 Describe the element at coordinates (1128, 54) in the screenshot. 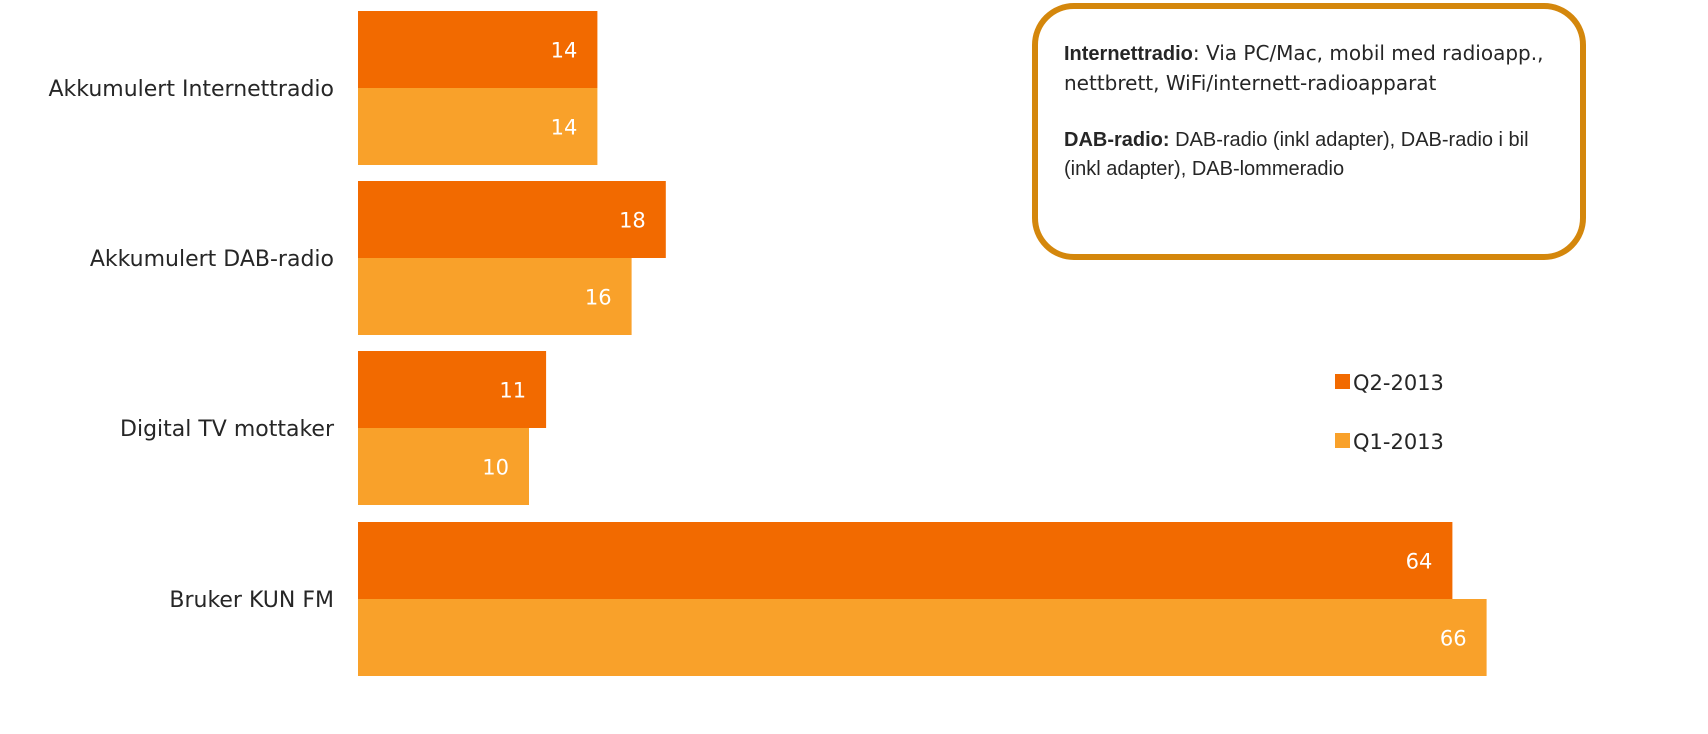

I see `internettradio-term: Internettradio` at that location.